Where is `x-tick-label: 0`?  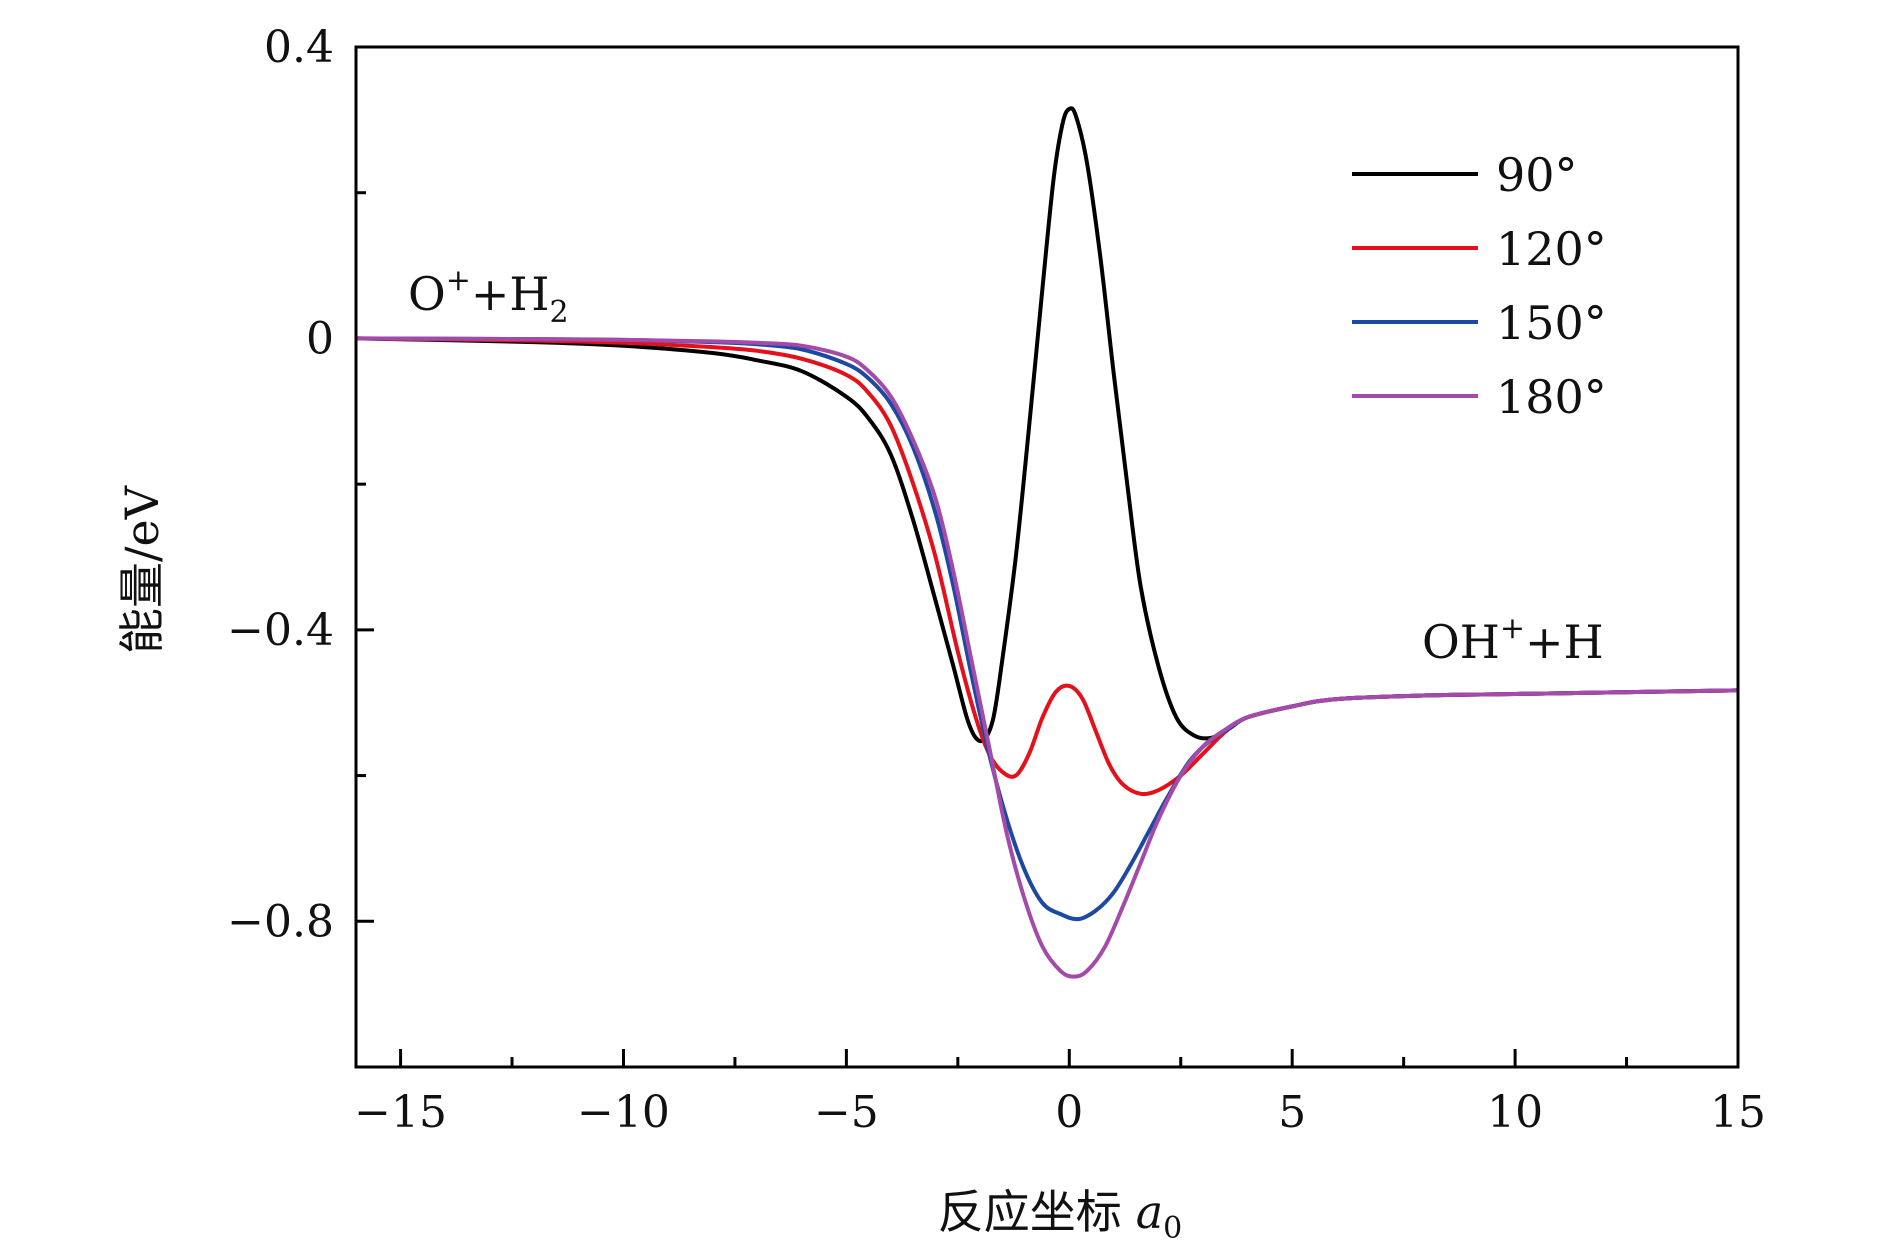
x-tick-label: 0 is located at coordinates (1069, 1112).